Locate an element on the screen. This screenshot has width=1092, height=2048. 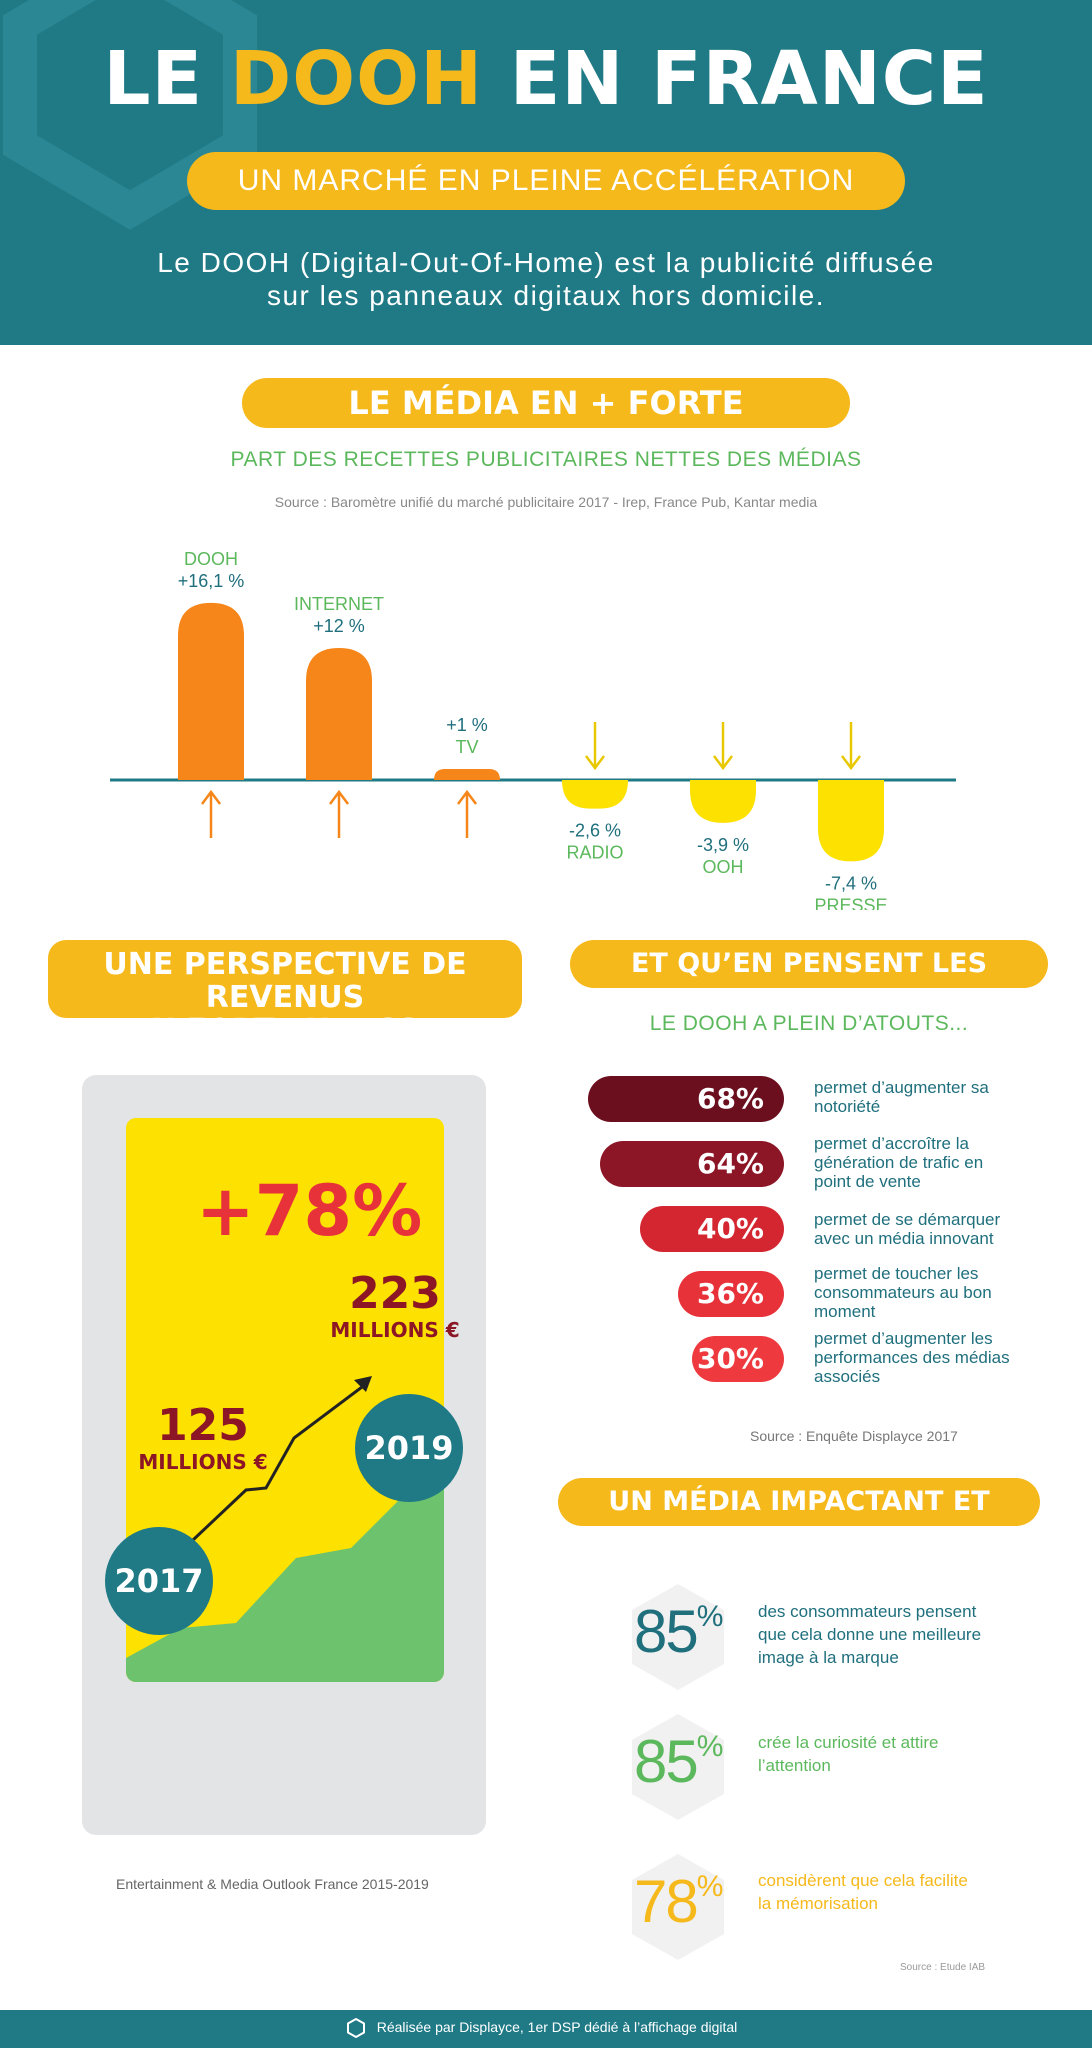
bar-value-label: +1 % is located at coordinates (467, 725).